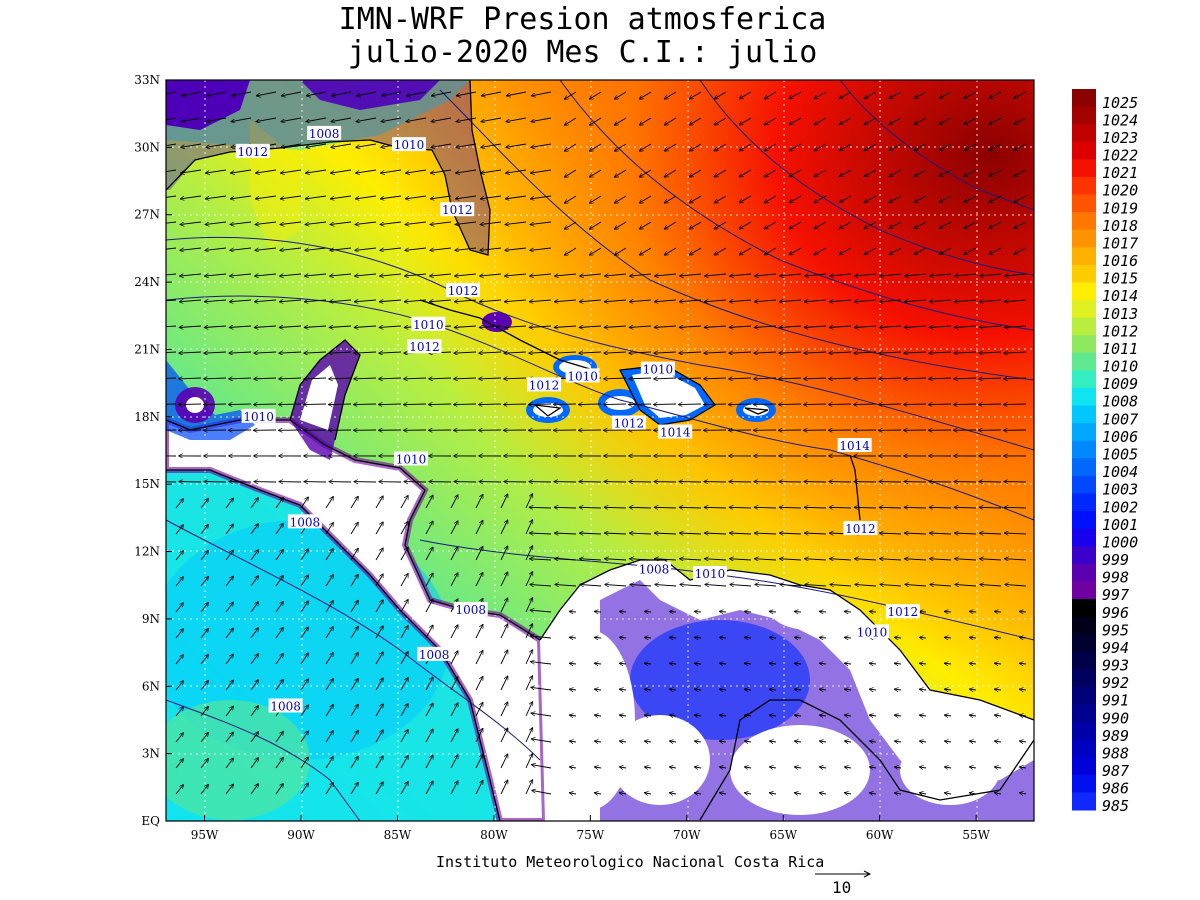  I want to click on colorbar-label: 1005, so click(1120, 455).